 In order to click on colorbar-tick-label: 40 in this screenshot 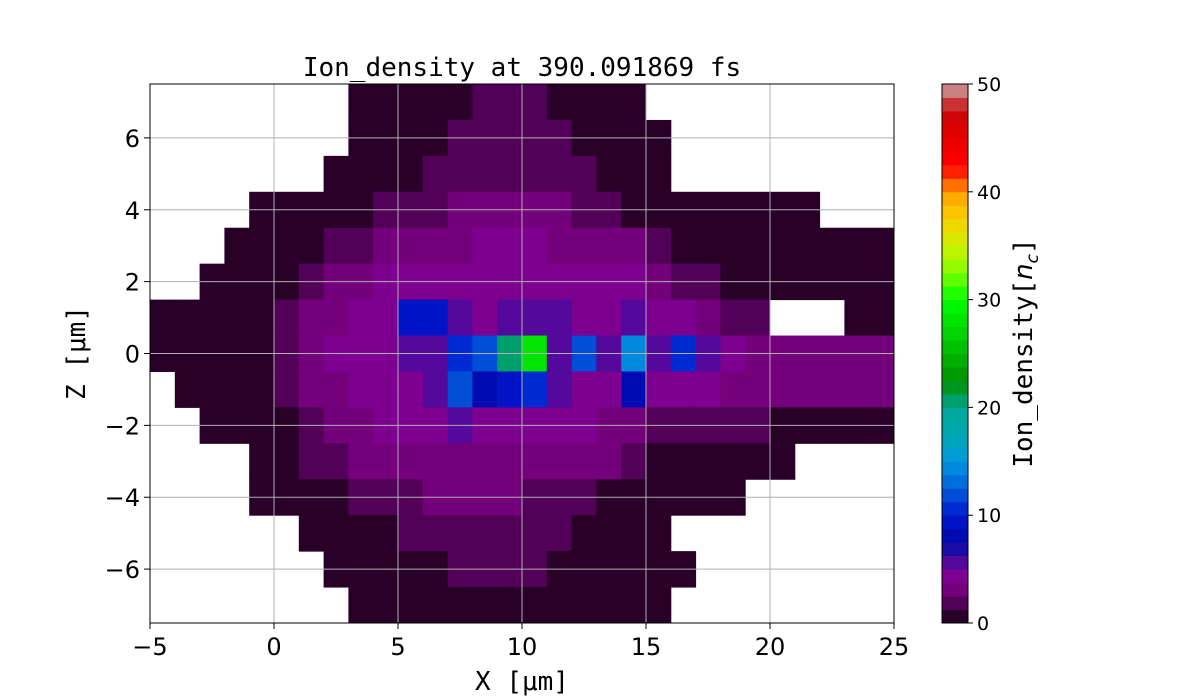, I will do `click(989, 193)`.